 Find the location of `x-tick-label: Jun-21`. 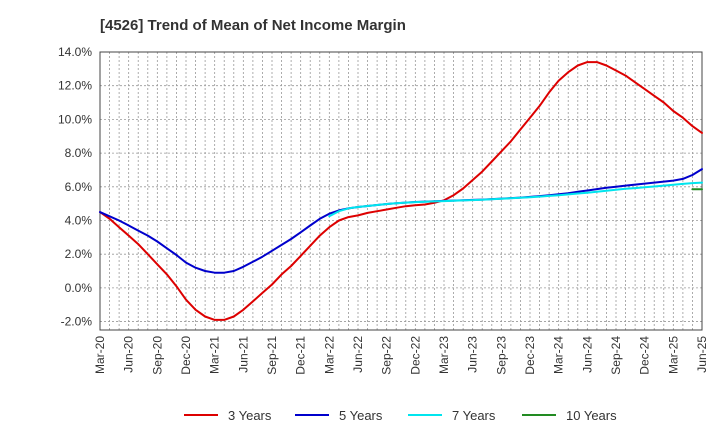

x-tick-label: Jun-21 is located at coordinates (243, 354).